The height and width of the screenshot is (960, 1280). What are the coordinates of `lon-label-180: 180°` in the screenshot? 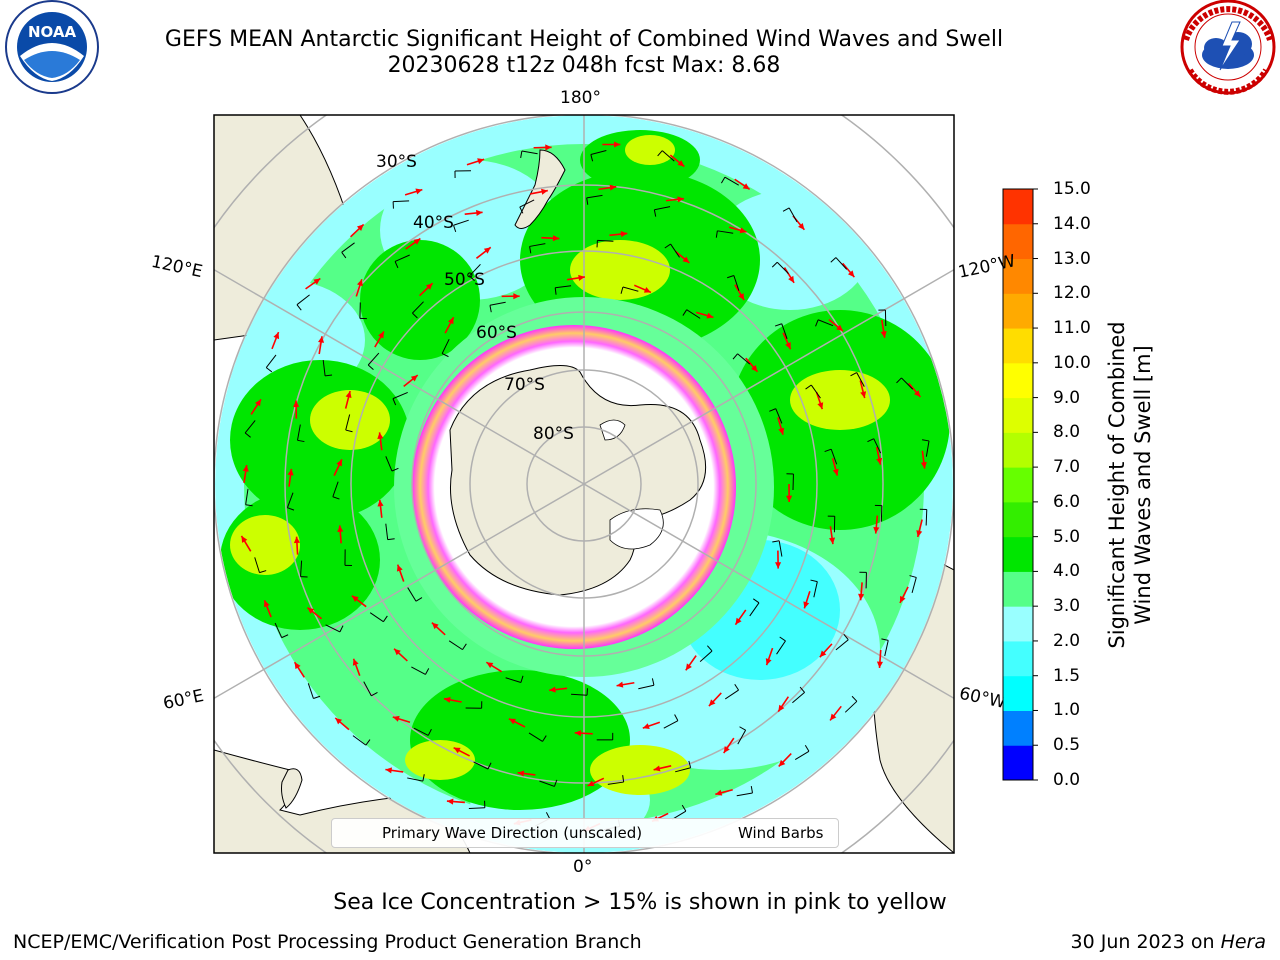 It's located at (580, 98).